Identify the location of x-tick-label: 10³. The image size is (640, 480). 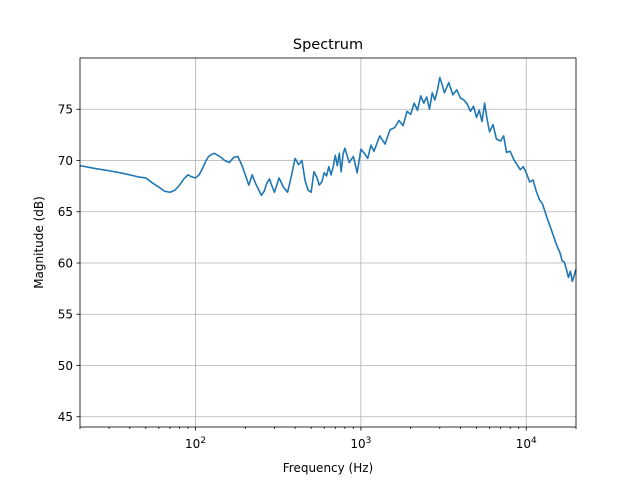
(360, 443).